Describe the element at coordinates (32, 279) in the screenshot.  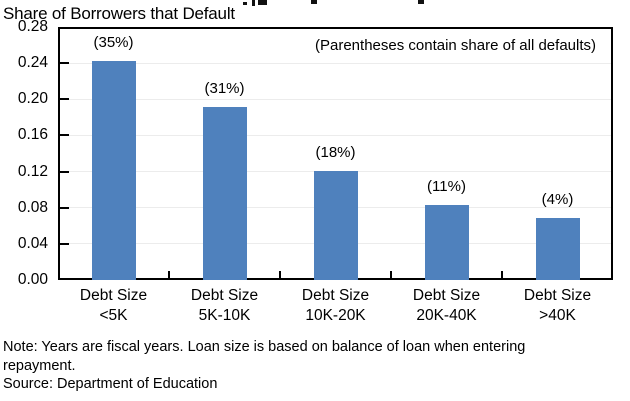
I see `y-axis-tick-label: 0.00` at that location.